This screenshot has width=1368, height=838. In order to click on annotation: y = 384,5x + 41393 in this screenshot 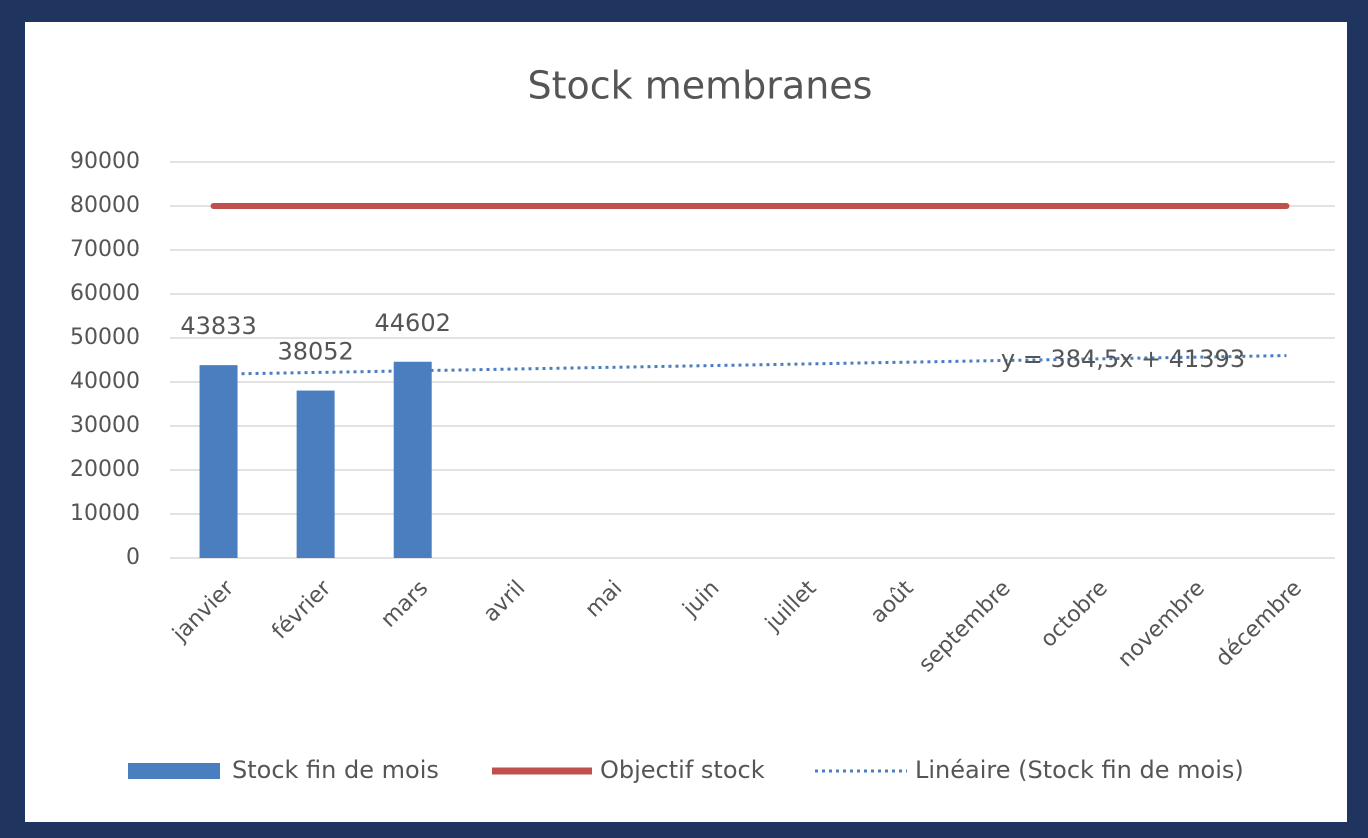, I will do `click(1123, 359)`.